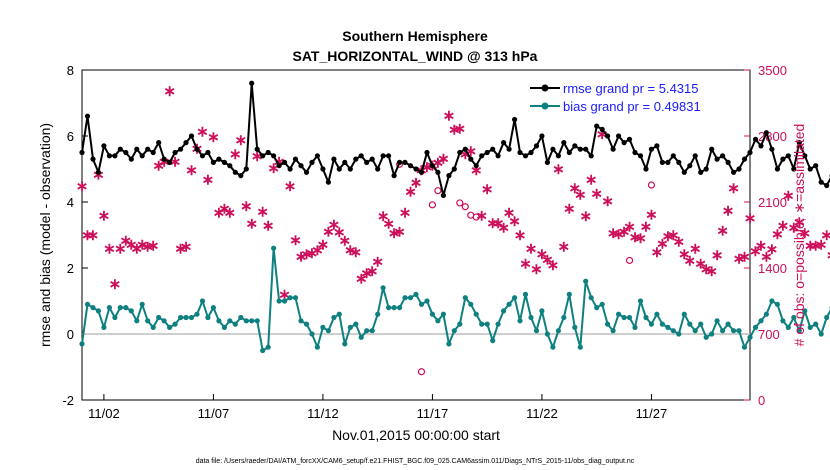 This screenshot has height=470, width=830. What do you see at coordinates (45, 235) in the screenshot?
I see `y-axis-left-label: rmse and bias (model - observation)` at bounding box center [45, 235].